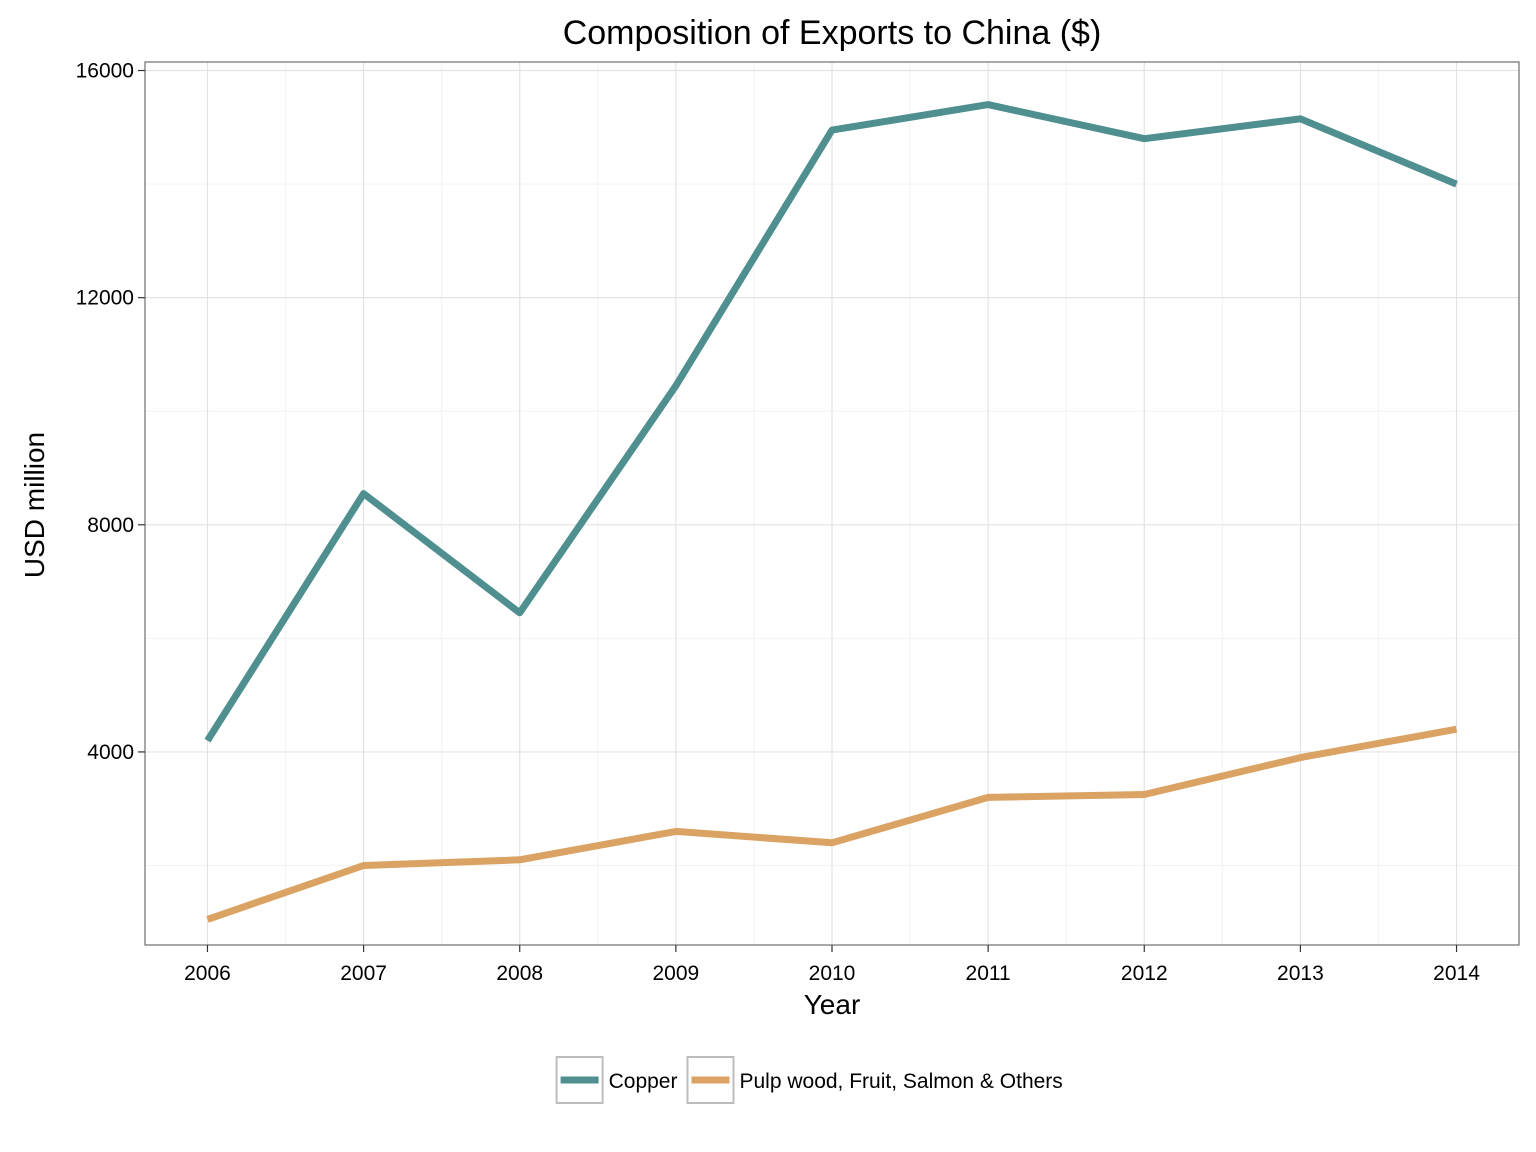  Describe the element at coordinates (832, 824) in the screenshot. I see `series-line-pulp-wood-fruit-salmon-others` at that location.